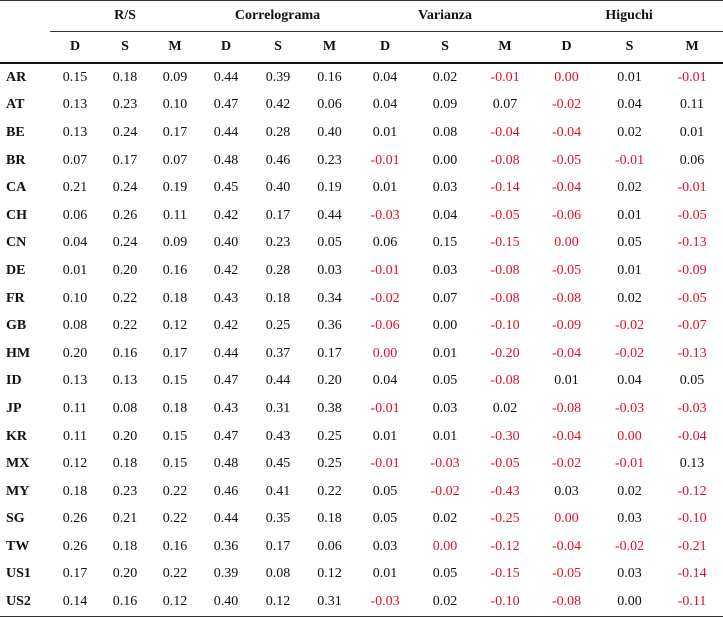  What do you see at coordinates (692, 243) in the screenshot?
I see `cell: -0.13` at bounding box center [692, 243].